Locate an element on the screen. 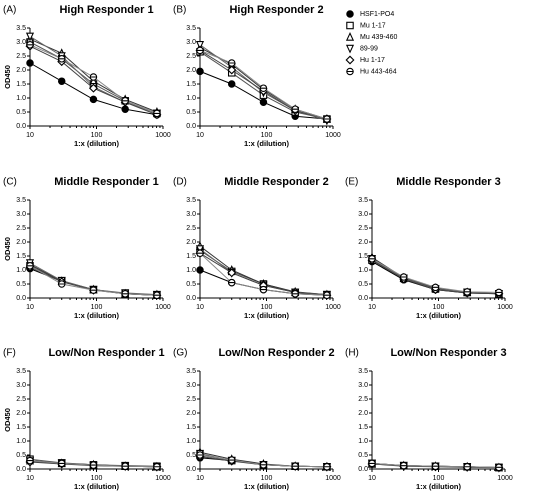  panel-label: (C) is located at coordinates (10, 182).